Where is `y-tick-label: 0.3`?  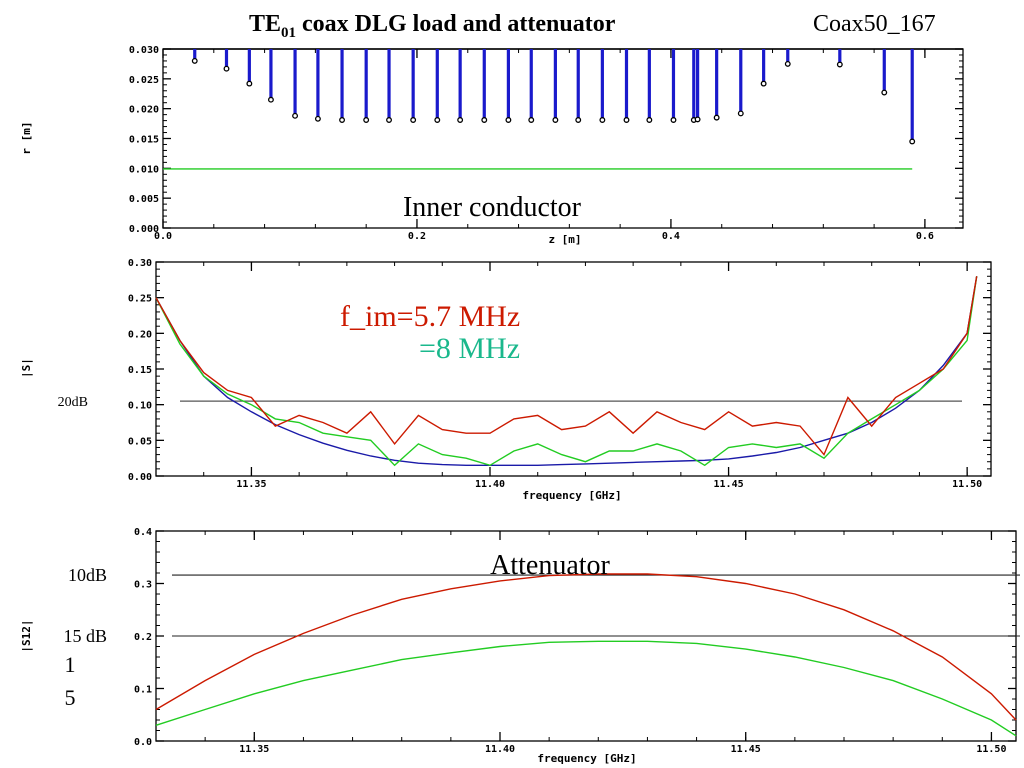 y-tick-label: 0.3 is located at coordinates (143, 585).